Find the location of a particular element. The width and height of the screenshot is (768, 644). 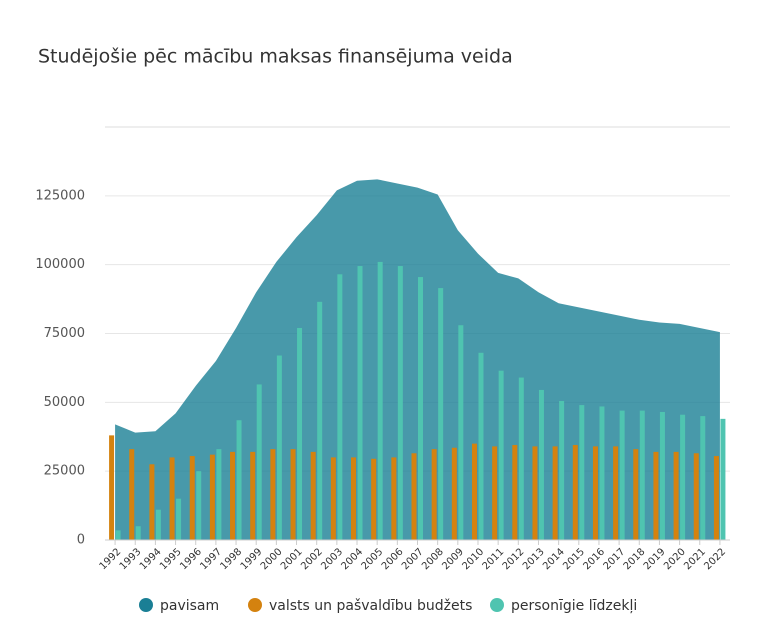

x-tick-label: 1993 is located at coordinates (131, 559).